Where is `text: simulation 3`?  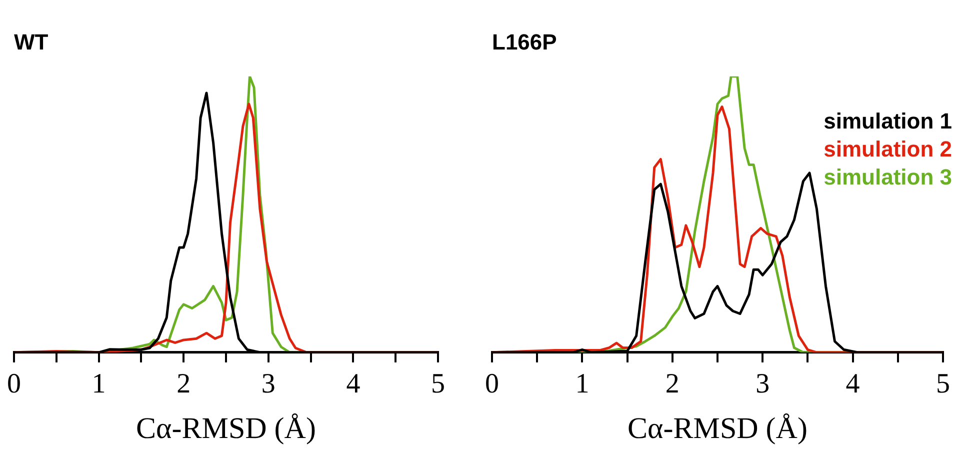 text: simulation 3 is located at coordinates (888, 177).